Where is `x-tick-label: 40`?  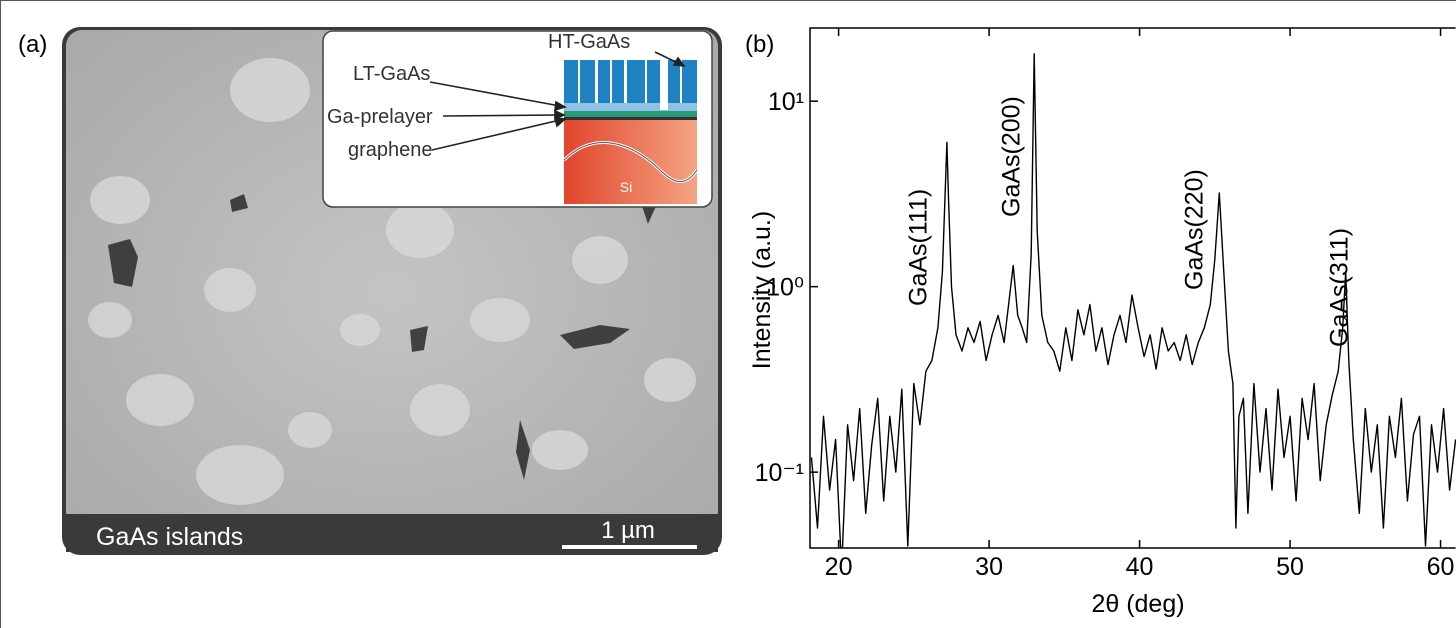 x-tick-label: 40 is located at coordinates (1140, 567).